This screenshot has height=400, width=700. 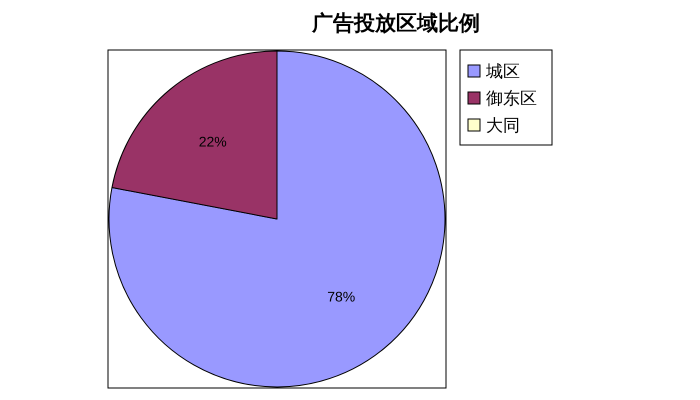 What do you see at coordinates (503, 126) in the screenshot?
I see `legend-label: 大同` at bounding box center [503, 126].